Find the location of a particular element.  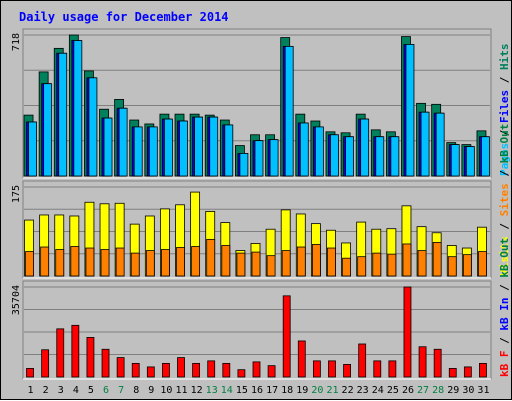

x-tick-label: 7 is located at coordinates (121, 390).